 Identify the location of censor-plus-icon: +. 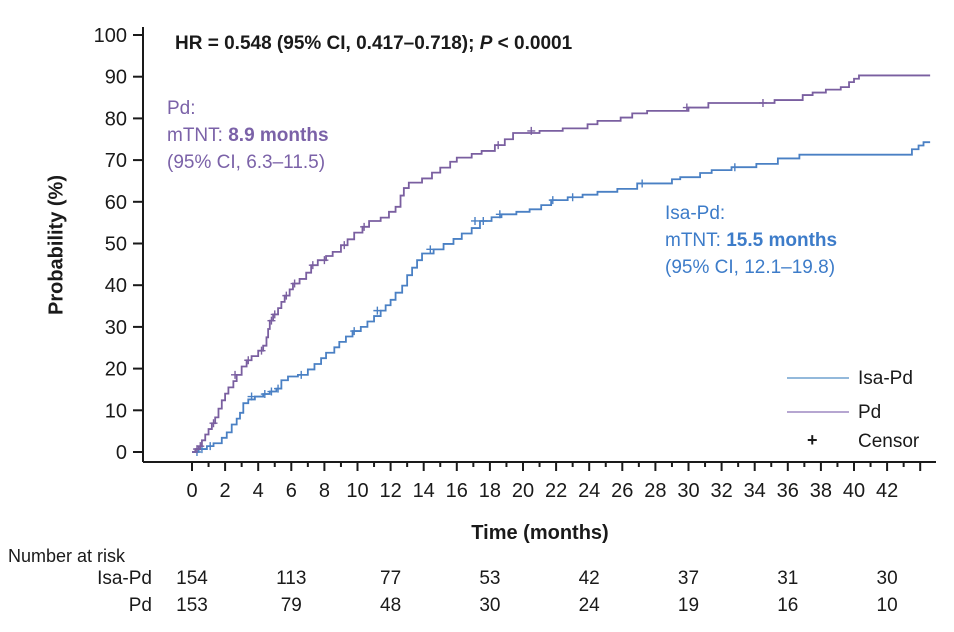
(812, 440).